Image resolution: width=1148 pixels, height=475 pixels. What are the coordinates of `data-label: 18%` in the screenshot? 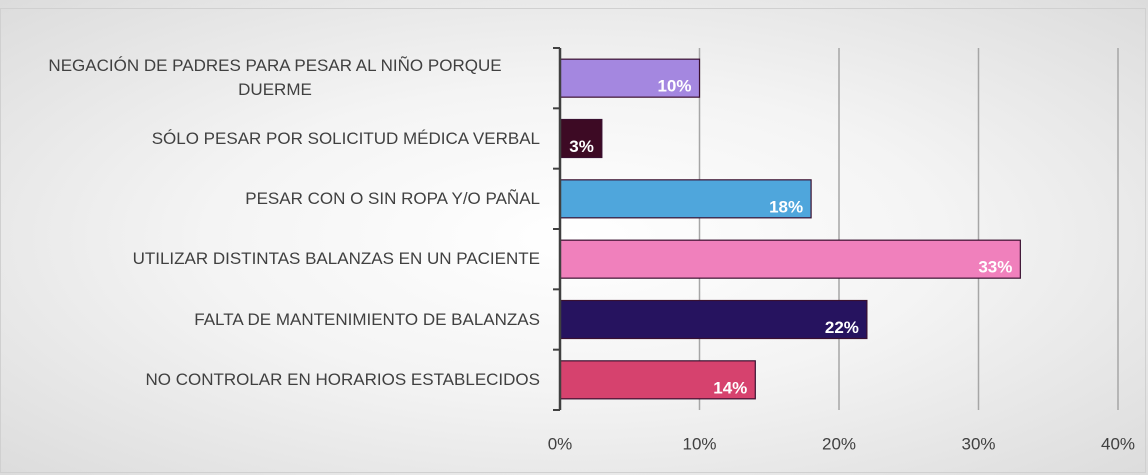 It's located at (786, 206).